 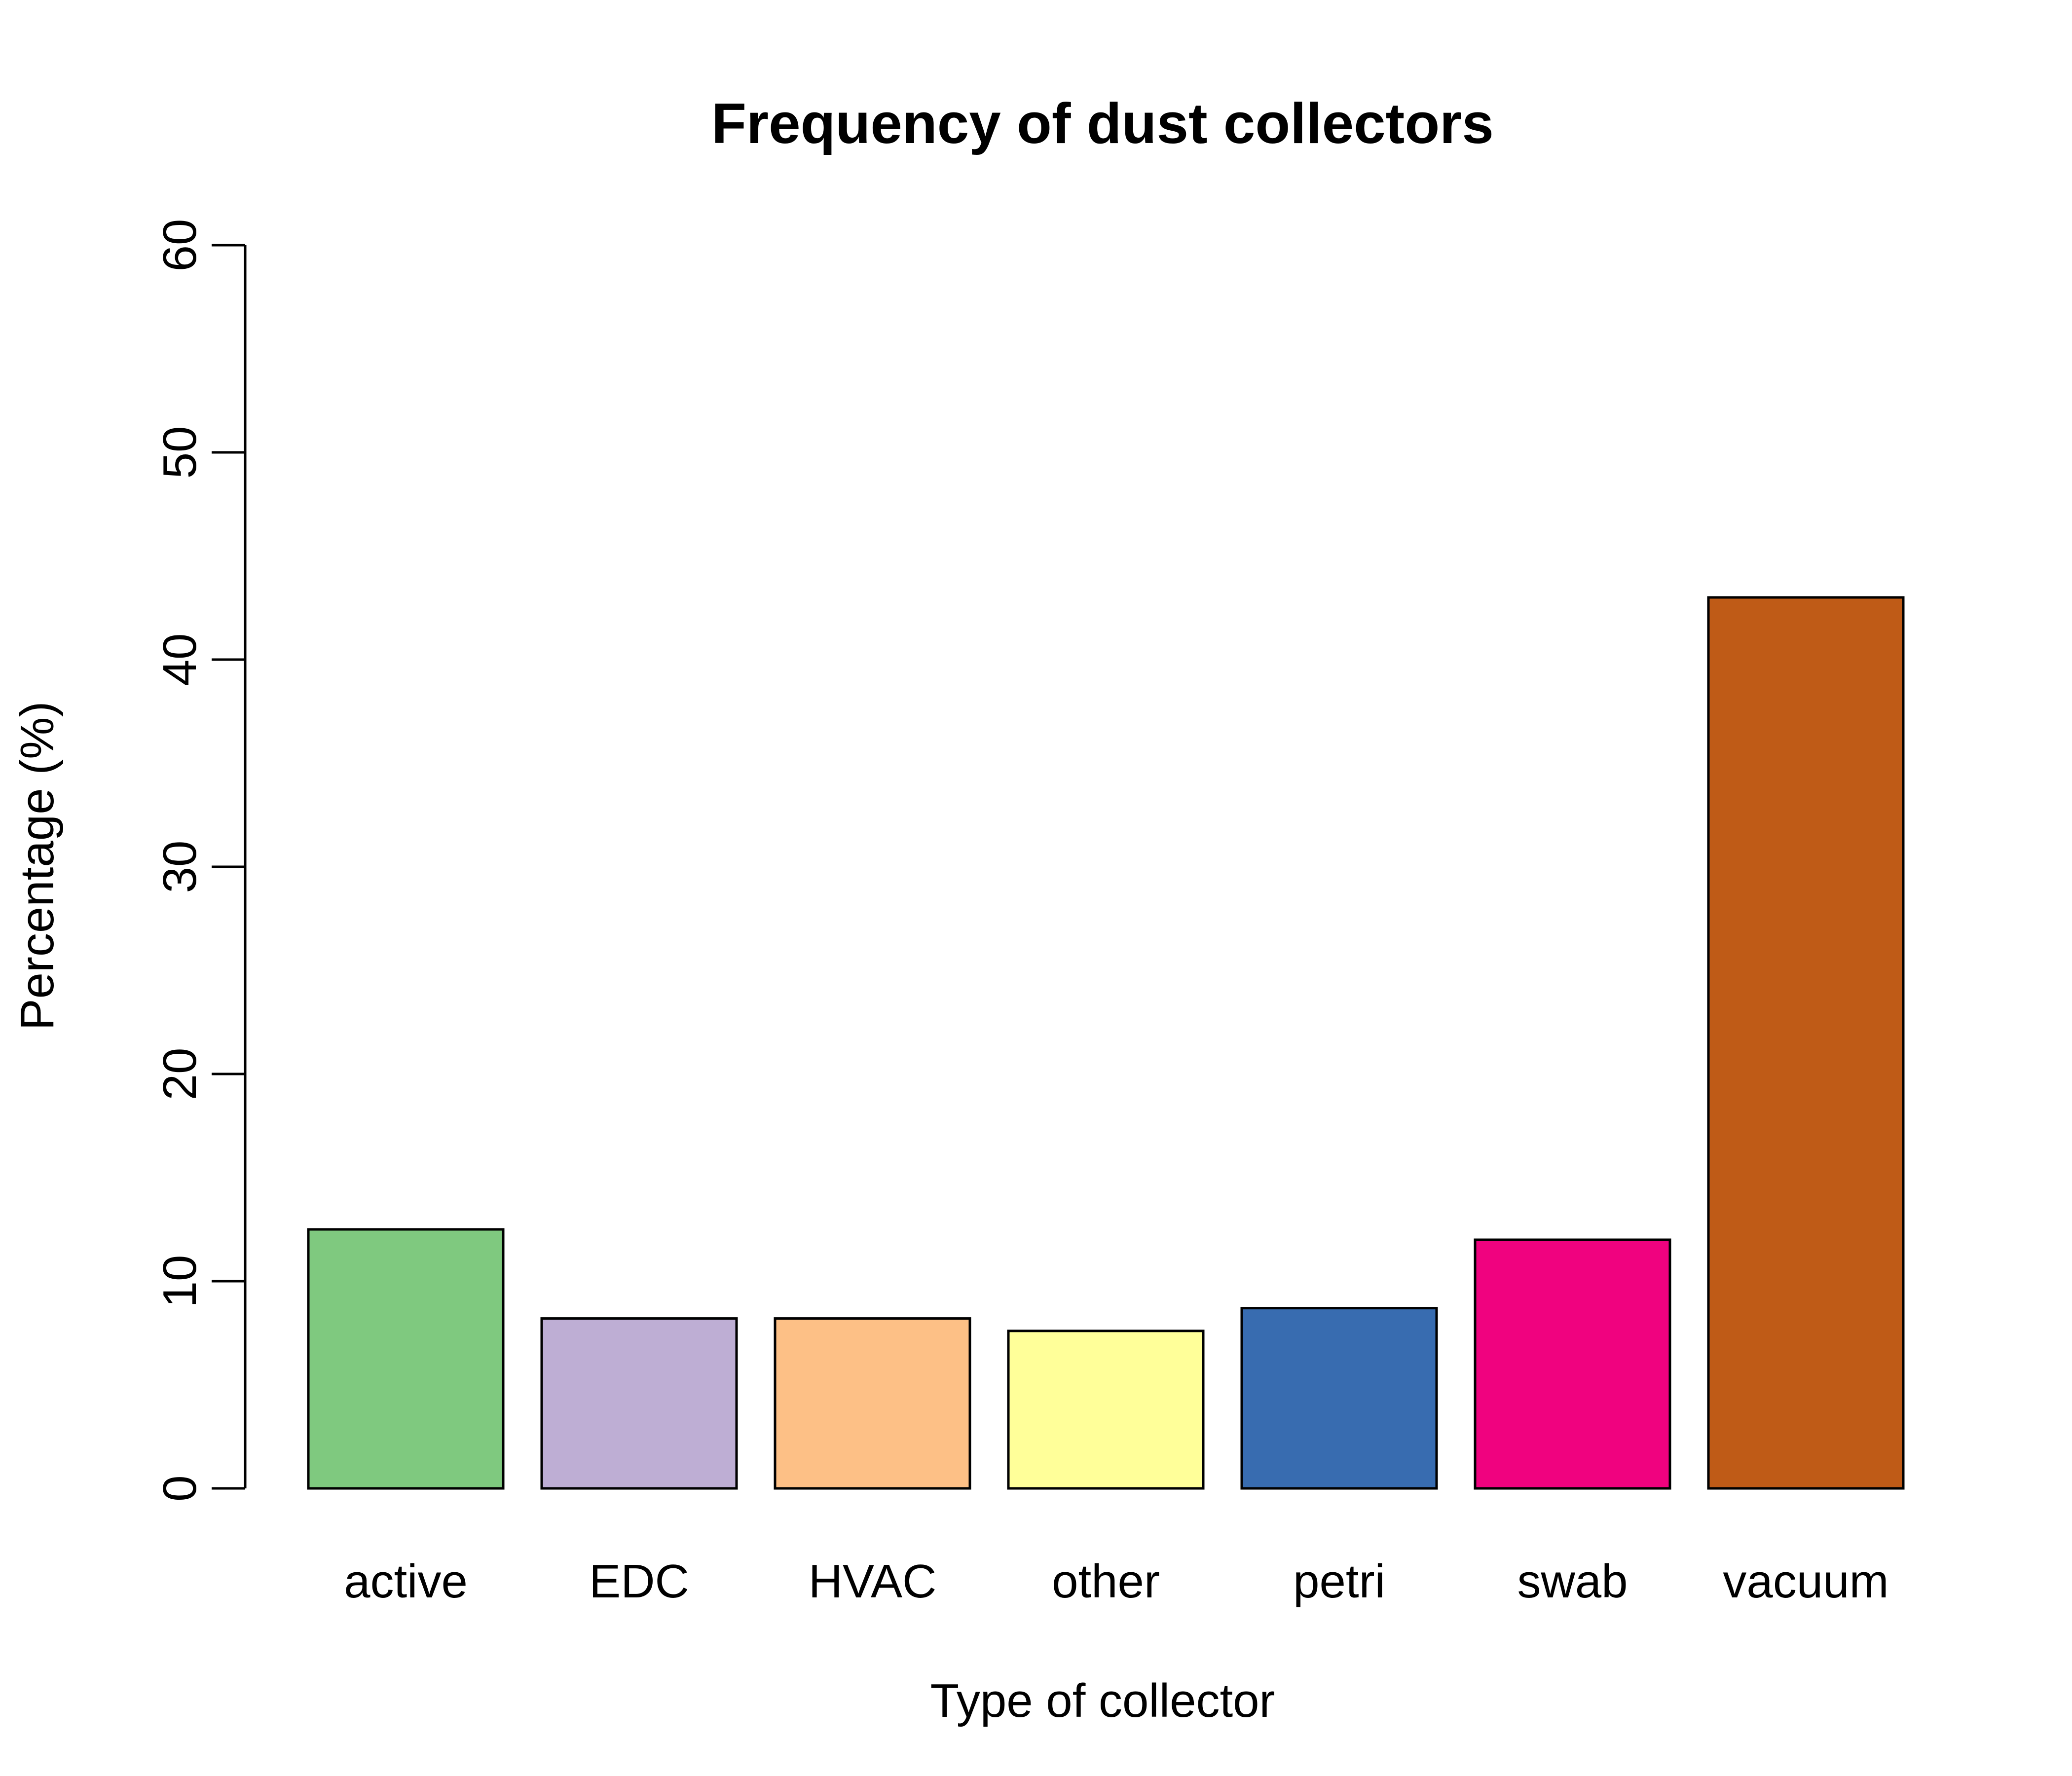 What do you see at coordinates (406, 1581) in the screenshot?
I see `x-tick-label: active` at bounding box center [406, 1581].